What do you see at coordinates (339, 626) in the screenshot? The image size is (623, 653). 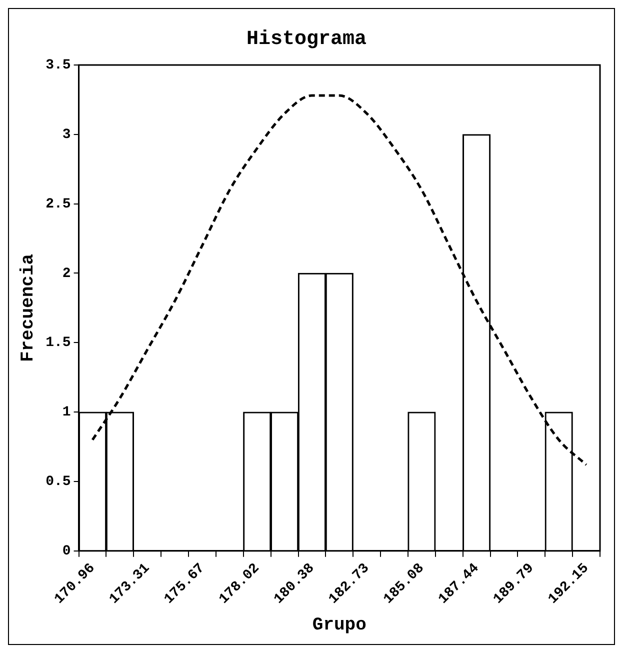 I see `x-axis-title: Grupo` at bounding box center [339, 626].